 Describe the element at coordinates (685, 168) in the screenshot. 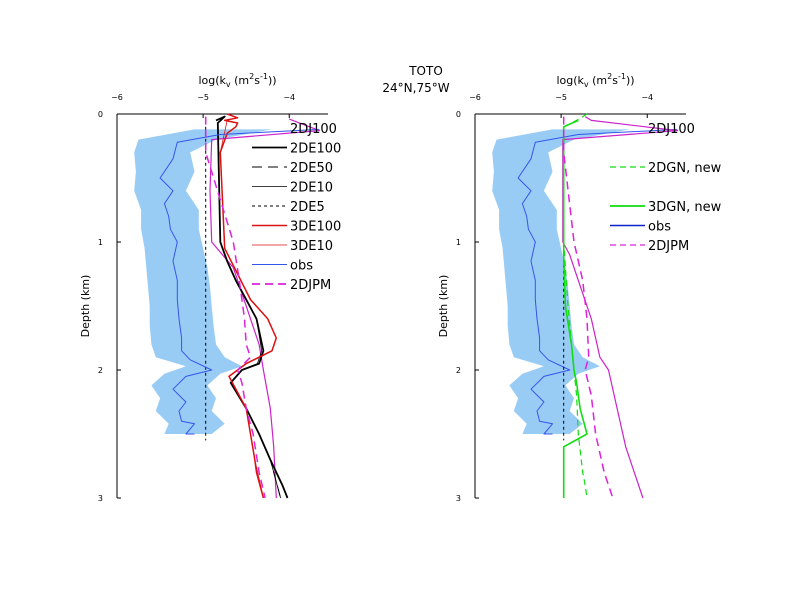

I see `legend-label: 2DGN, new` at that location.